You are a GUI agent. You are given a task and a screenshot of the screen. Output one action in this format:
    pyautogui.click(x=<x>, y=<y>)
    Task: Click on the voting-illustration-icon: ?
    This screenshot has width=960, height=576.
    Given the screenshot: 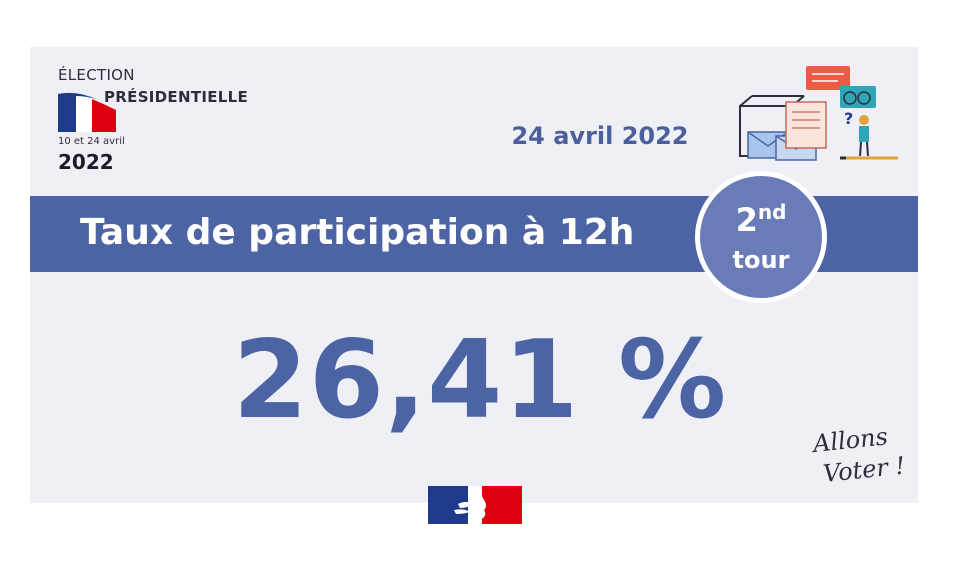 What is the action you would take?
    pyautogui.click(x=818, y=113)
    